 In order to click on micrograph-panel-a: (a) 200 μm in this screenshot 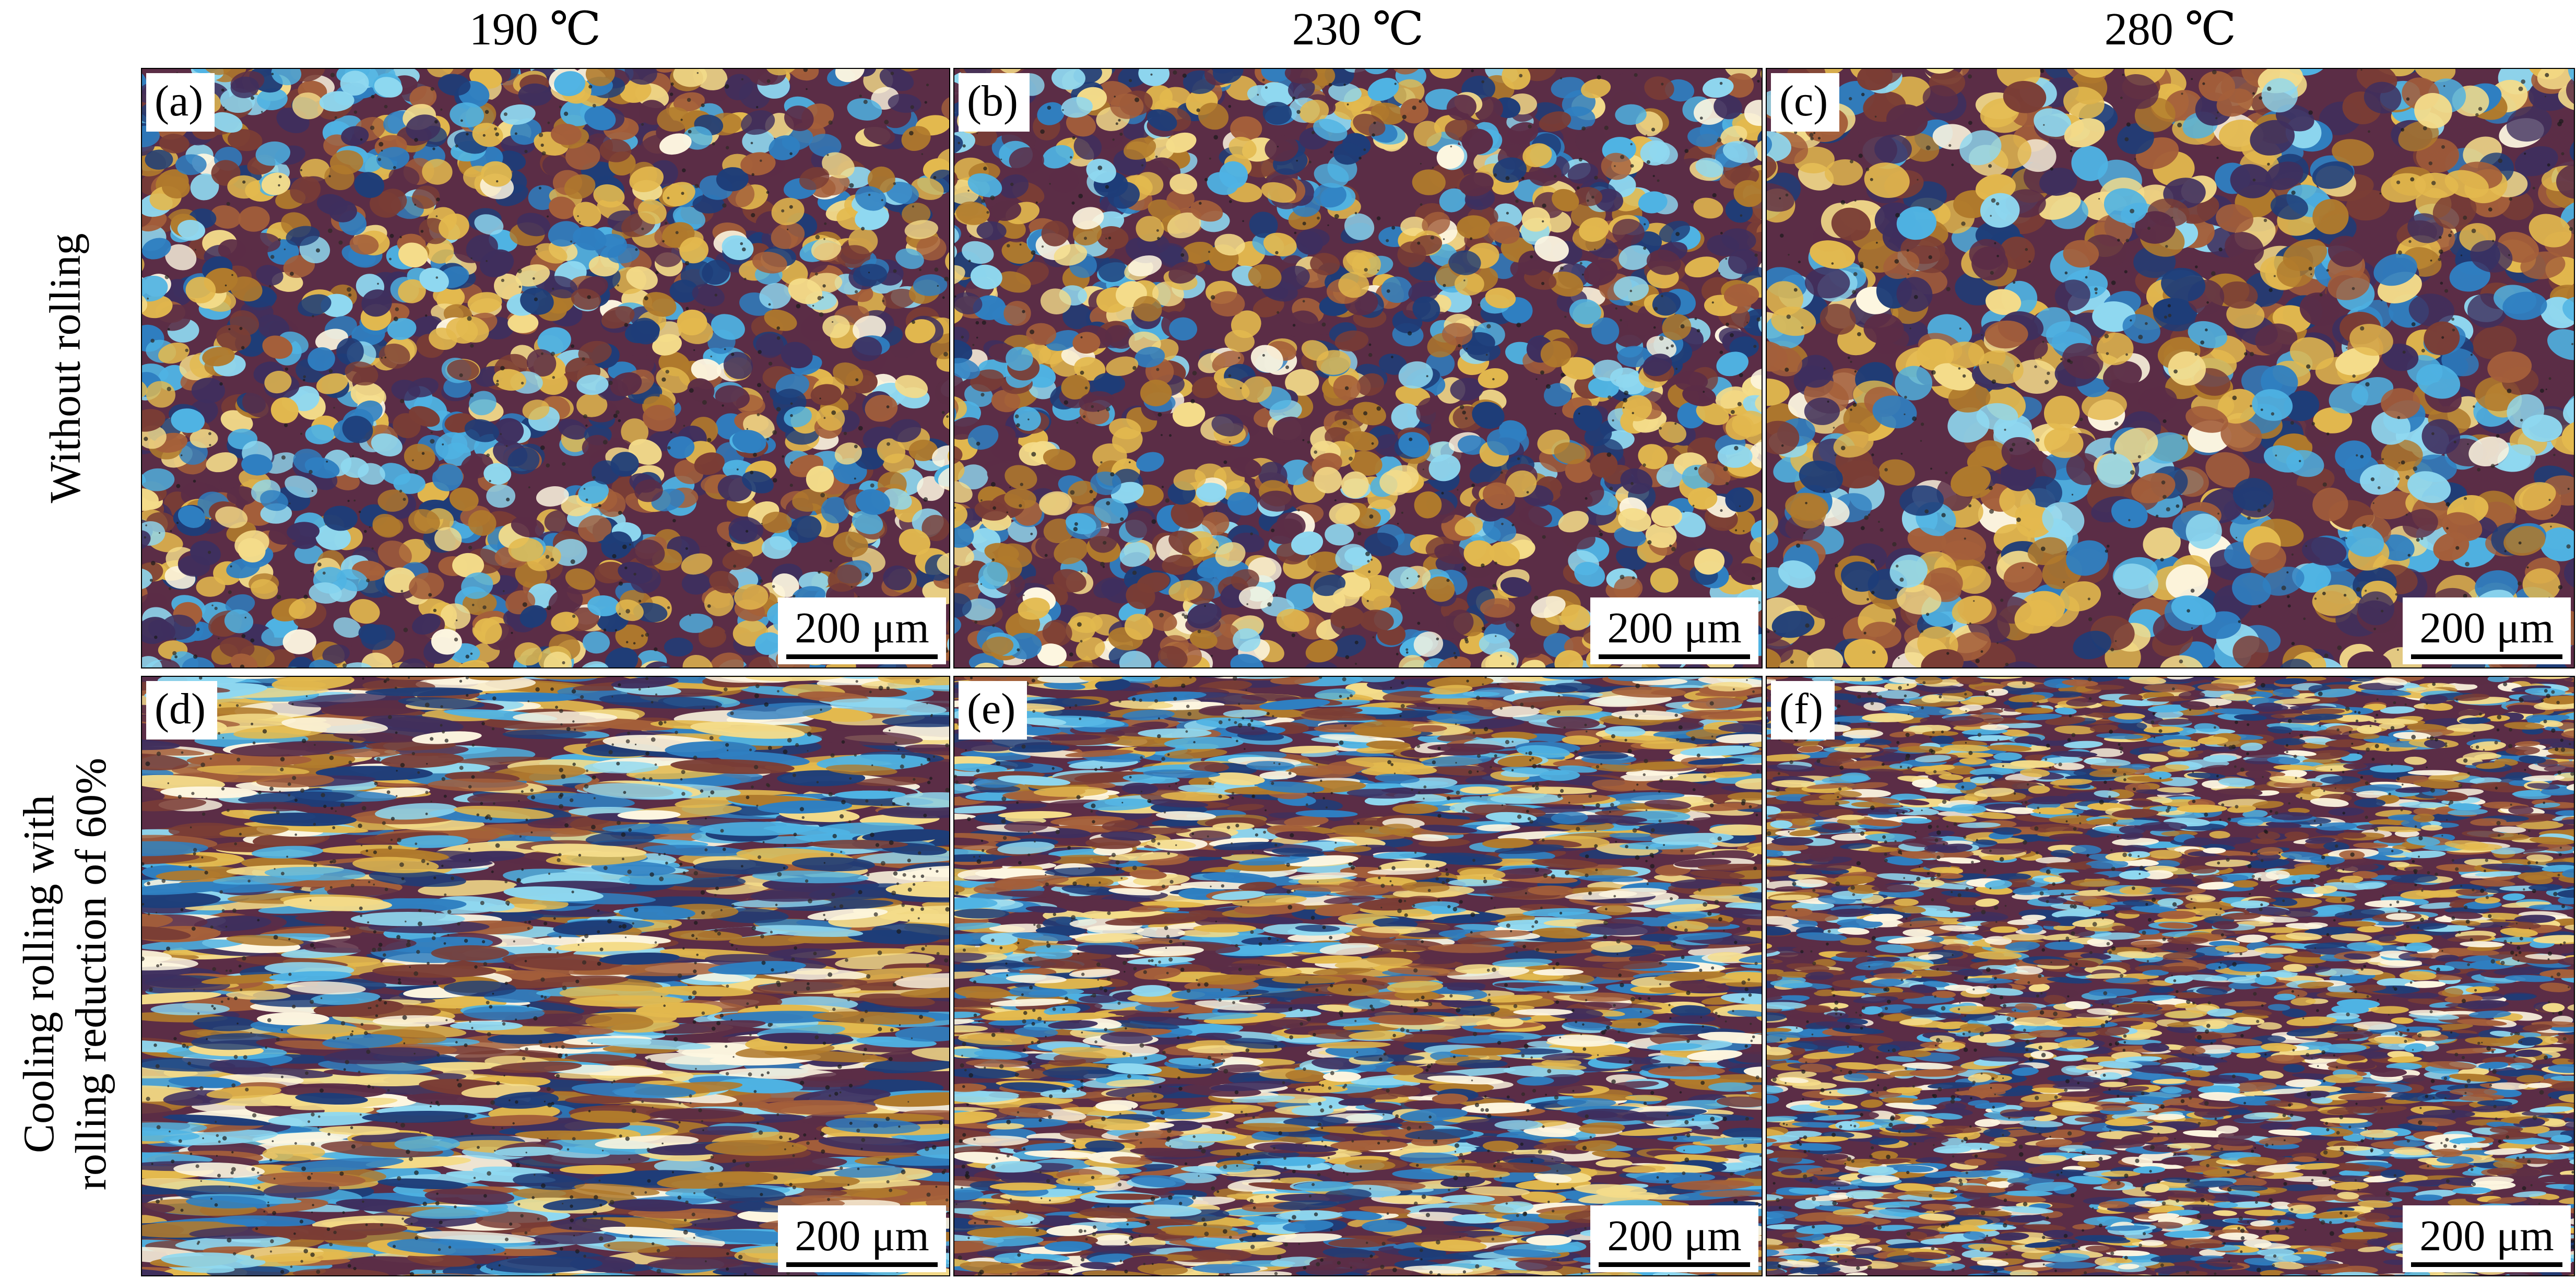, I will do `click(545, 368)`.